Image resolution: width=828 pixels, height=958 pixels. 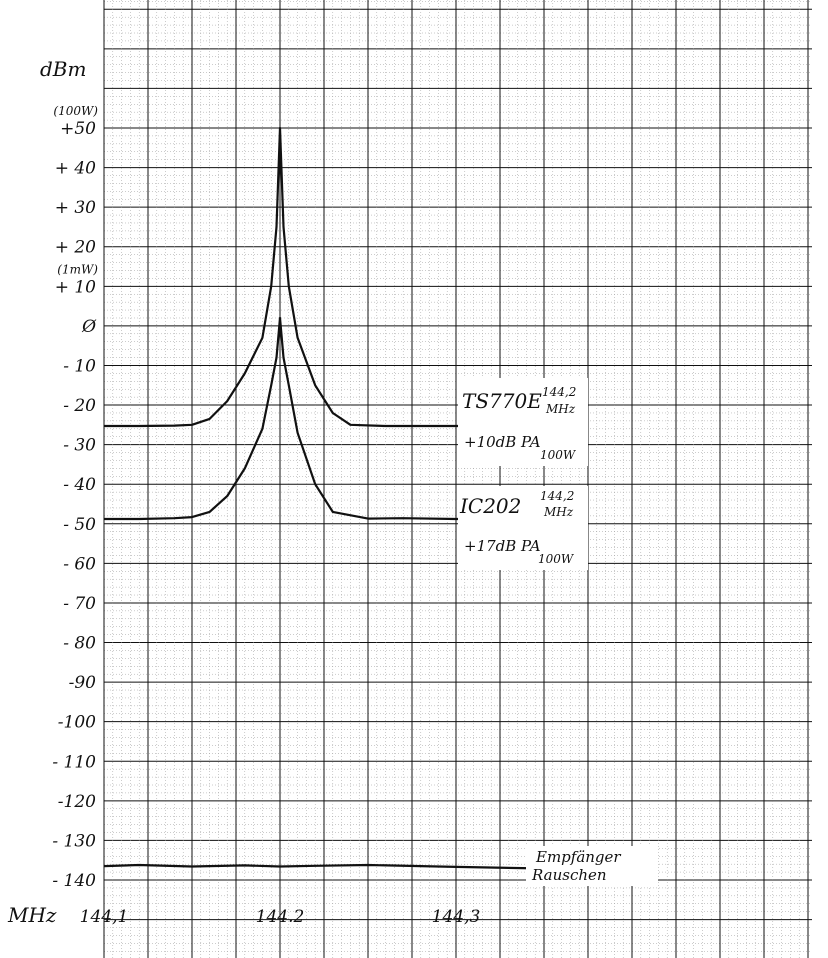 What do you see at coordinates (75, 111) in the screenshot?
I see `y-tick-note: (100W)` at bounding box center [75, 111].